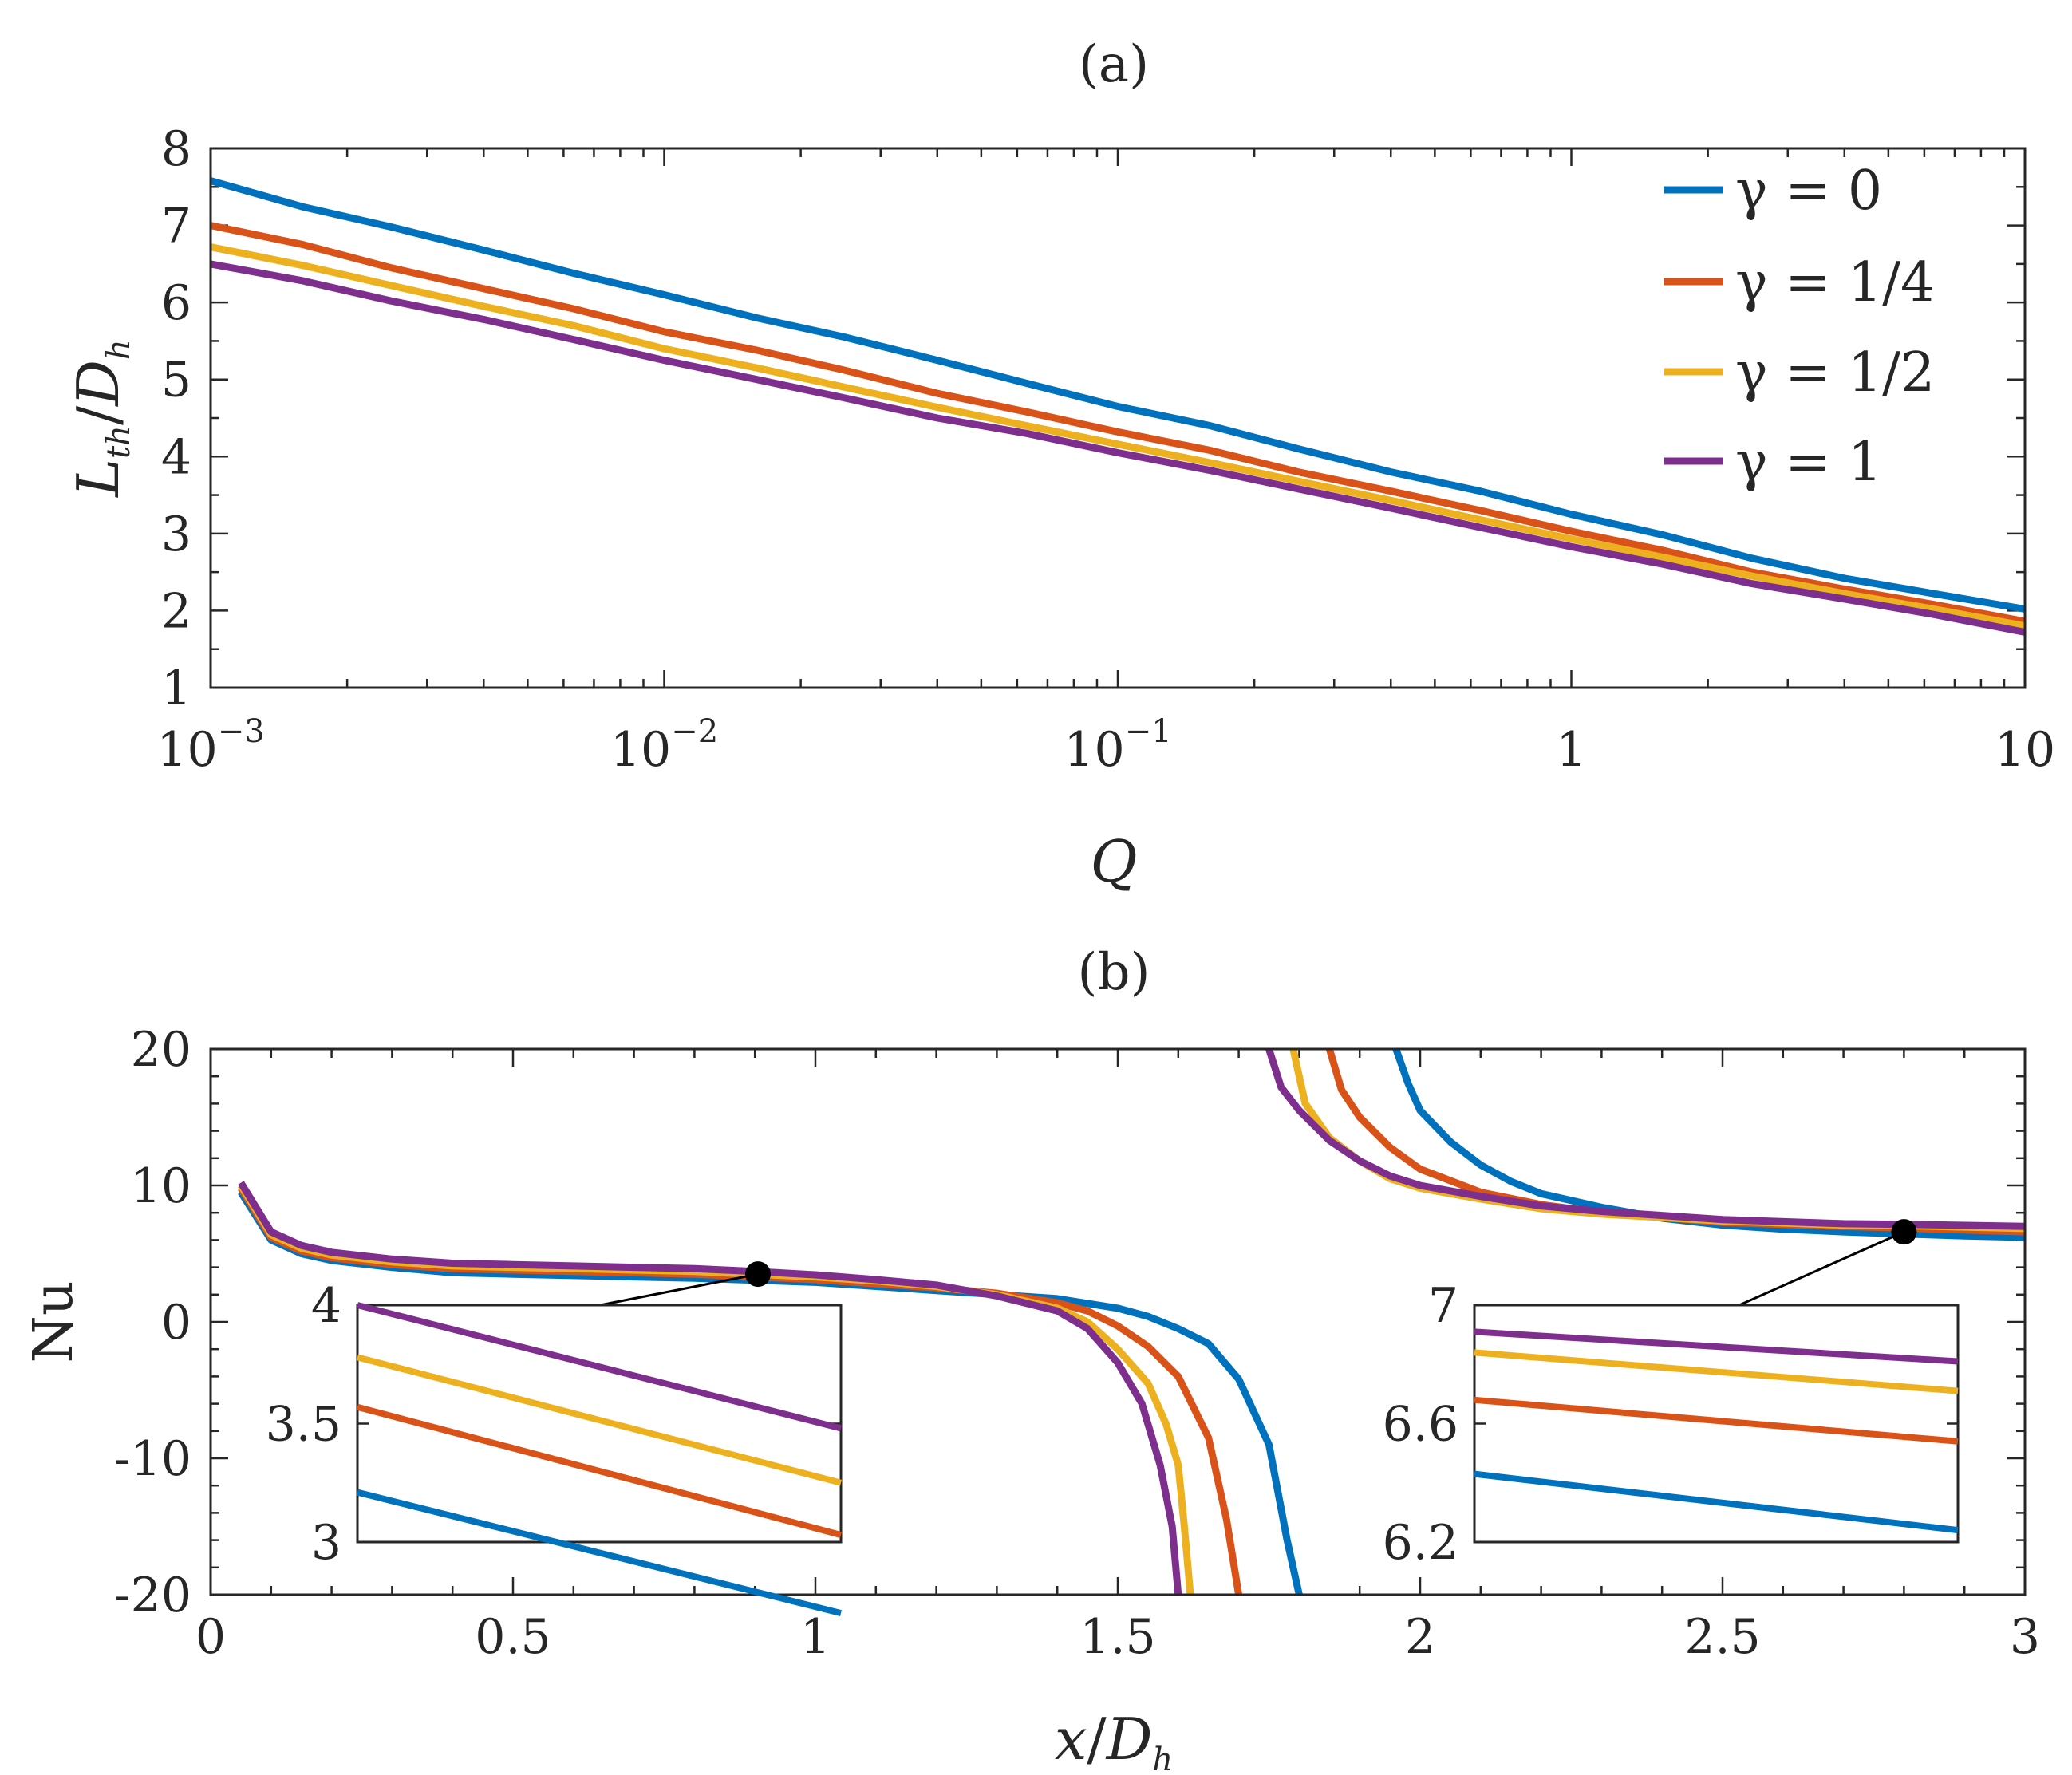  What do you see at coordinates (679, 1289) in the screenshot?
I see `inset-left-connector` at bounding box center [679, 1289].